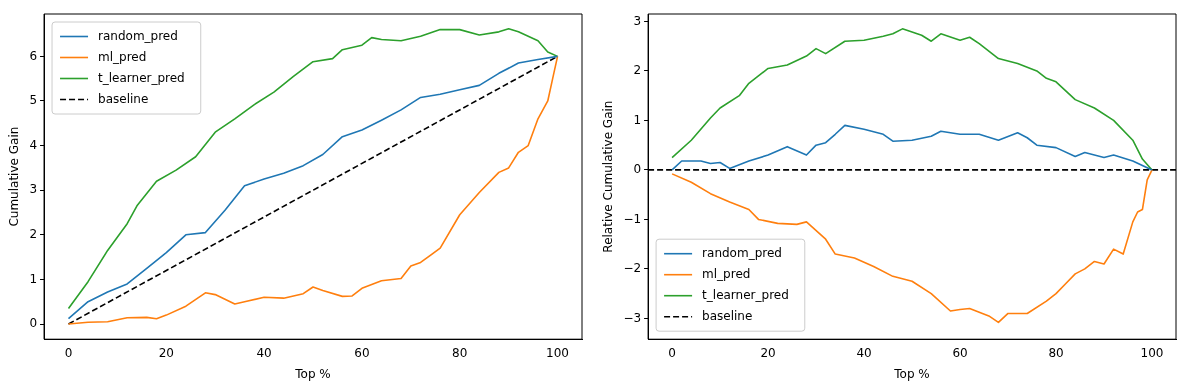 This screenshot has width=1189, height=390. What do you see at coordinates (632, 317) in the screenshot?
I see `y-tick-label: −3` at bounding box center [632, 317].